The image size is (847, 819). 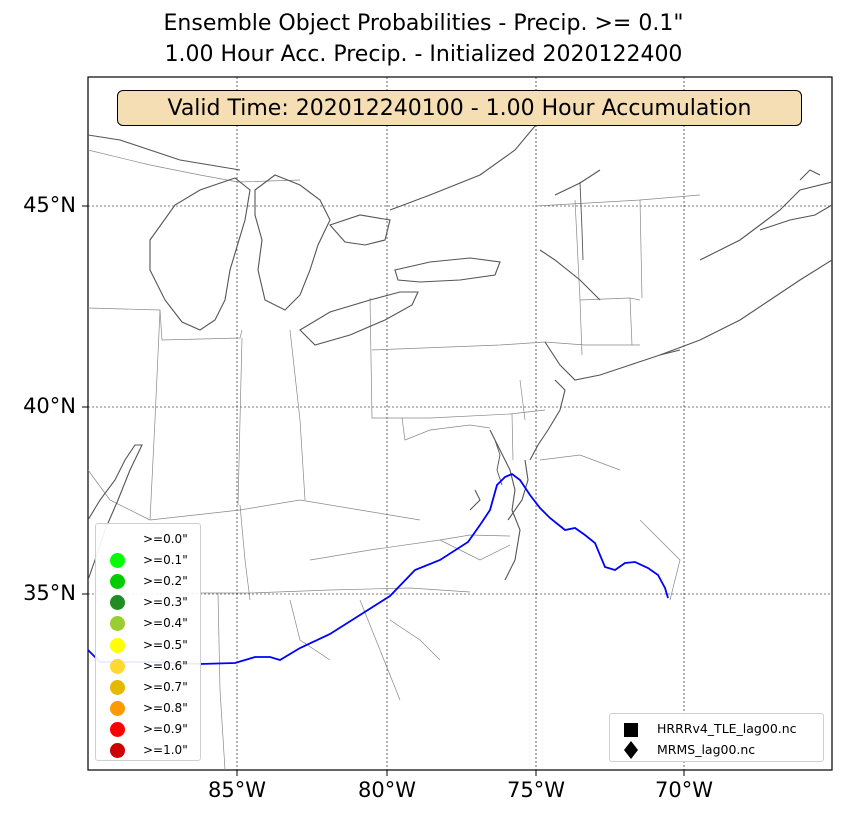 What do you see at coordinates (165, 539) in the screenshot?
I see `threshold-legend-label: >=0.0"` at bounding box center [165, 539].